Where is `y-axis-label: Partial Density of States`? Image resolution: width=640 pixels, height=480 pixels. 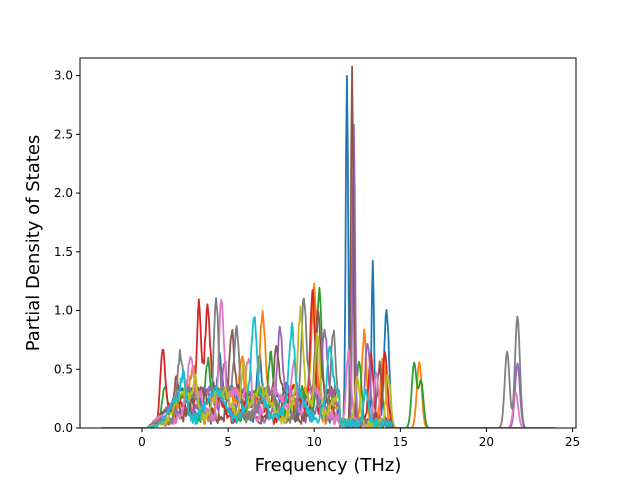 y-axis-label: Partial Density of States is located at coordinates (33, 243).